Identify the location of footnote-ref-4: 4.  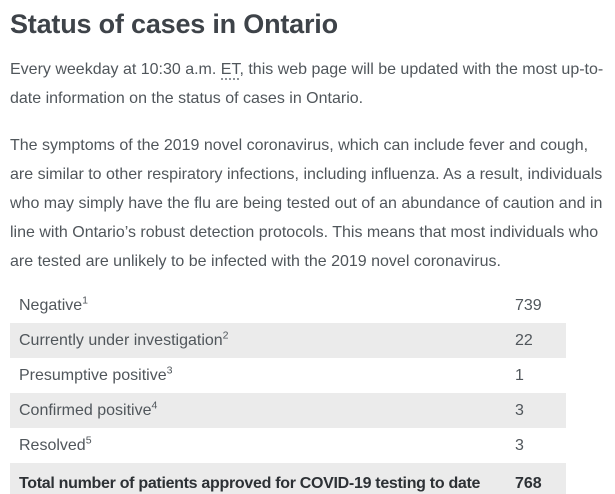
(154, 405).